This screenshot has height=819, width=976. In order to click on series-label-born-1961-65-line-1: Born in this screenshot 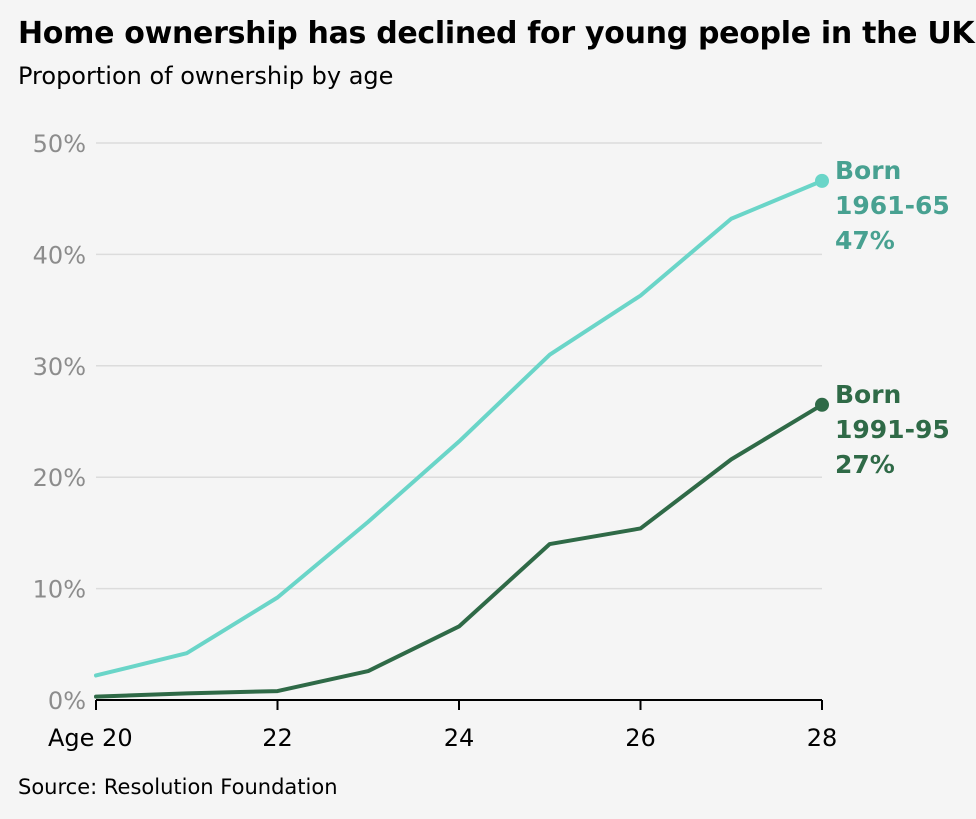, I will do `click(868, 170)`.